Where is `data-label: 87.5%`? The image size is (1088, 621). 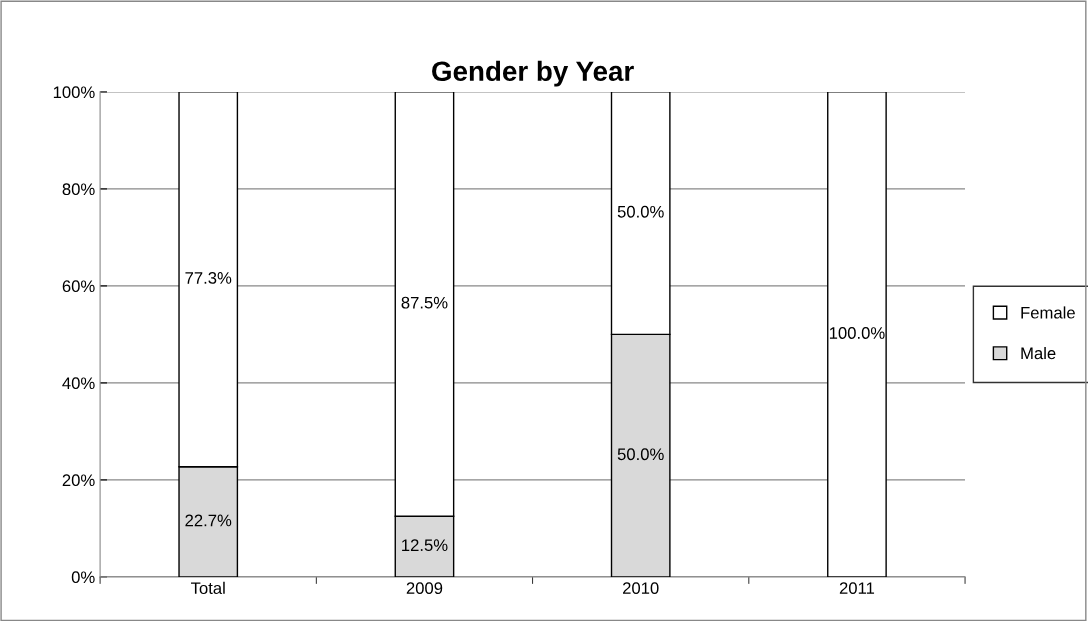
data-label: 87.5% is located at coordinates (424, 302).